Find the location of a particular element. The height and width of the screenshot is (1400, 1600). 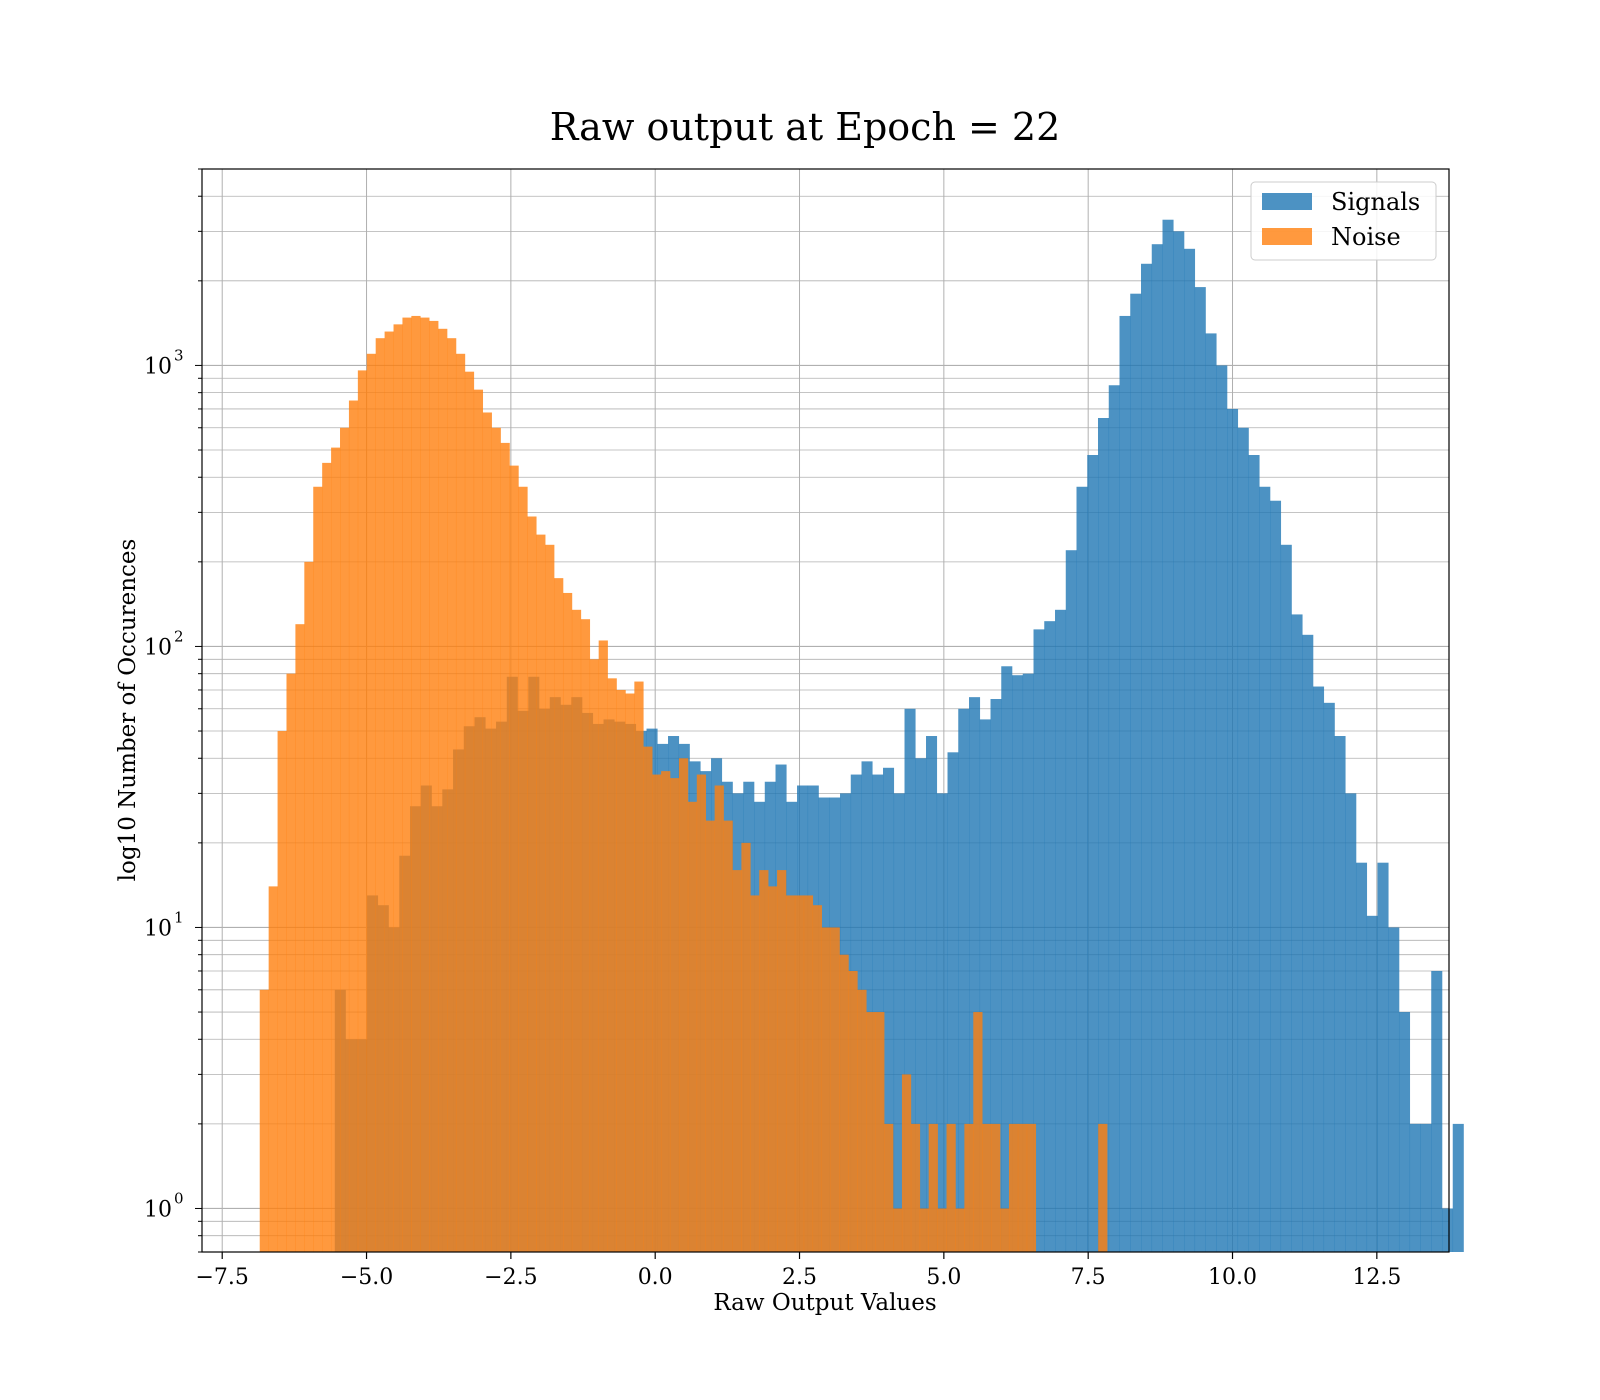

y-tick-exponent: 2 is located at coordinates (179, 636).